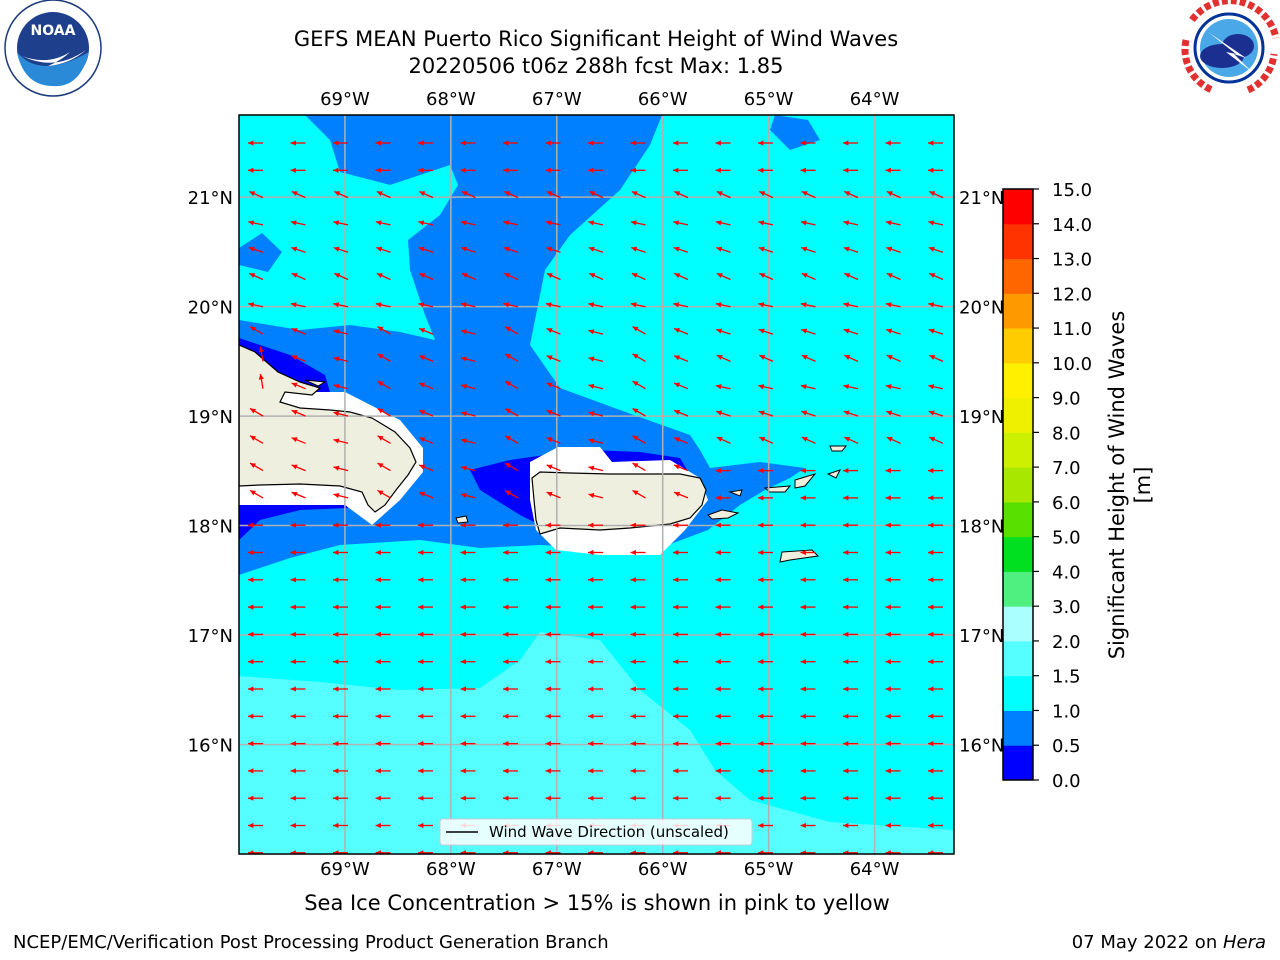 The height and width of the screenshot is (960, 1280). Describe the element at coordinates (875, 869) in the screenshot. I see `lon-label-bottom: 64°W` at that location.